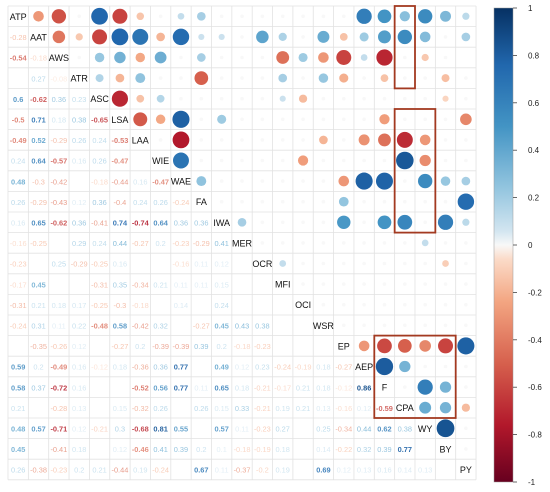  Describe the element at coordinates (140, 449) in the screenshot. I see `corr-value-label: -0.46` at that location.